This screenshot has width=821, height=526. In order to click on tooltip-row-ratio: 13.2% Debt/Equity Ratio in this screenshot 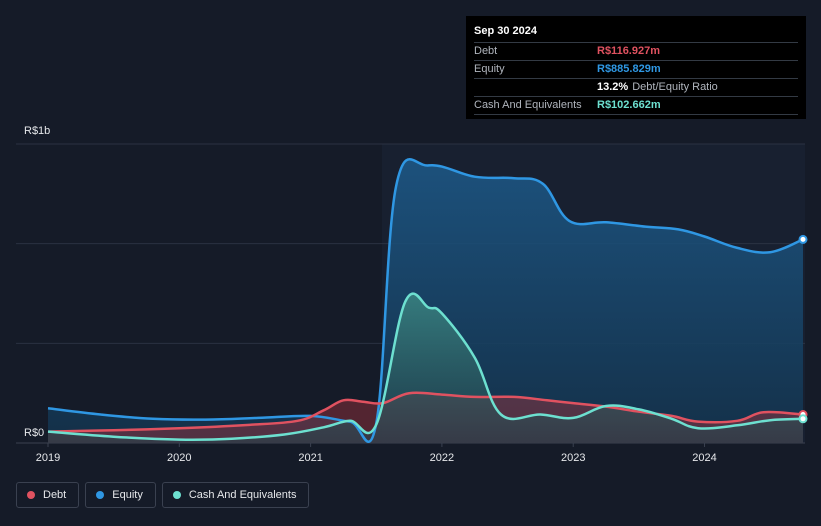, I will do `click(636, 87)`.